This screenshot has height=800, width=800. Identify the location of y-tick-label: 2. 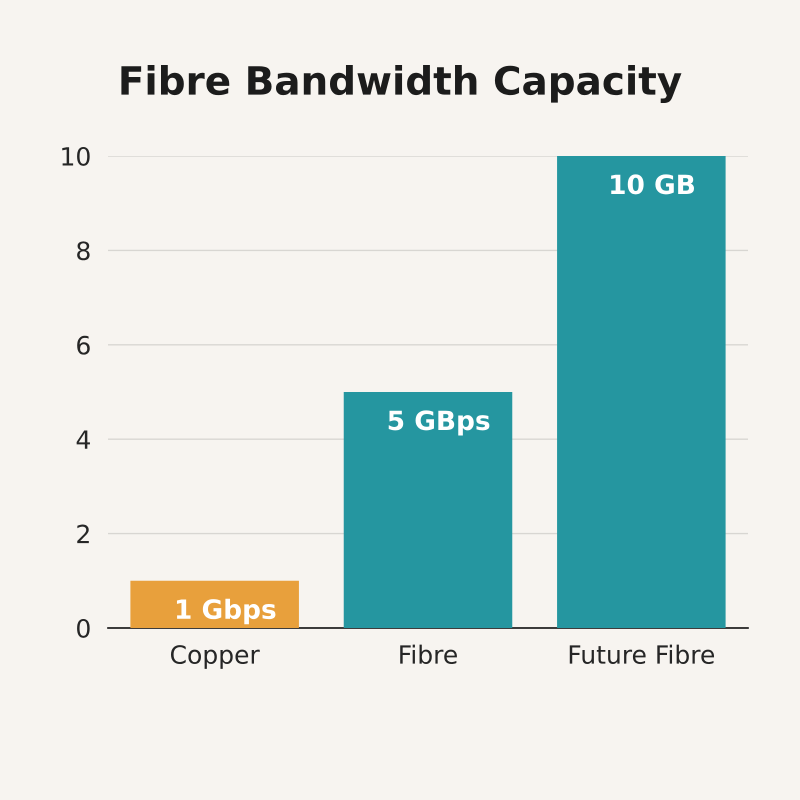
(83, 534).